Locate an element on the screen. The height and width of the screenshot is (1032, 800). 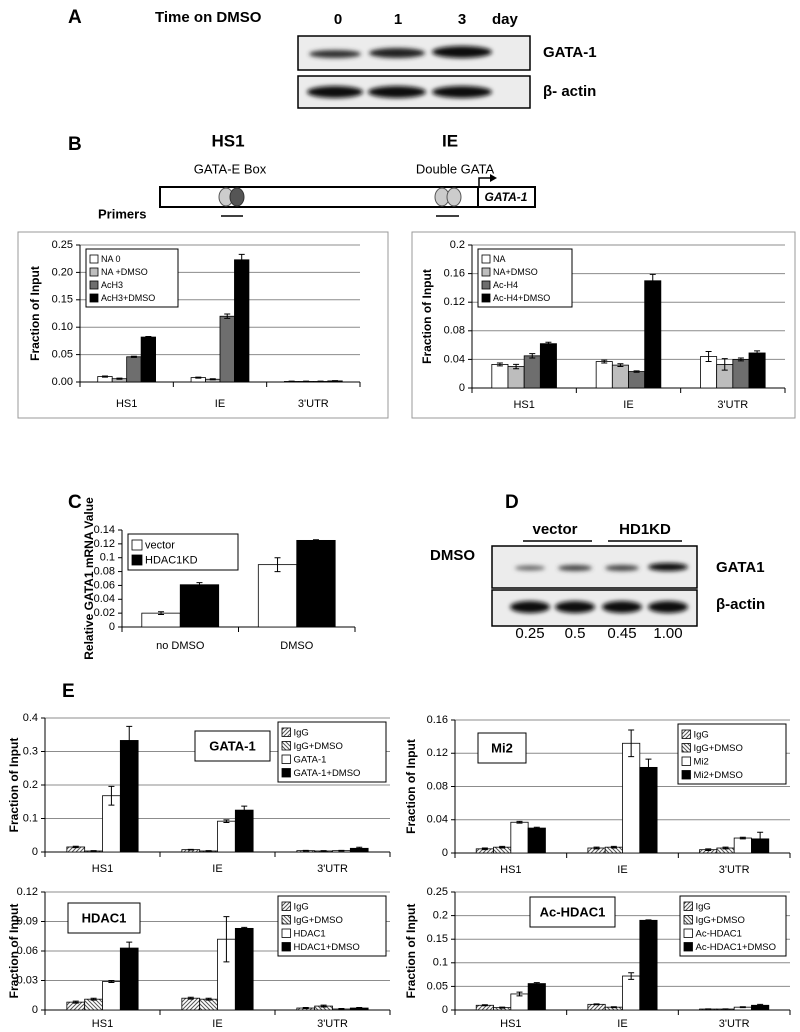
y-axis-label: Relative GATA1 mRNA Value is located at coordinates (89, 578).